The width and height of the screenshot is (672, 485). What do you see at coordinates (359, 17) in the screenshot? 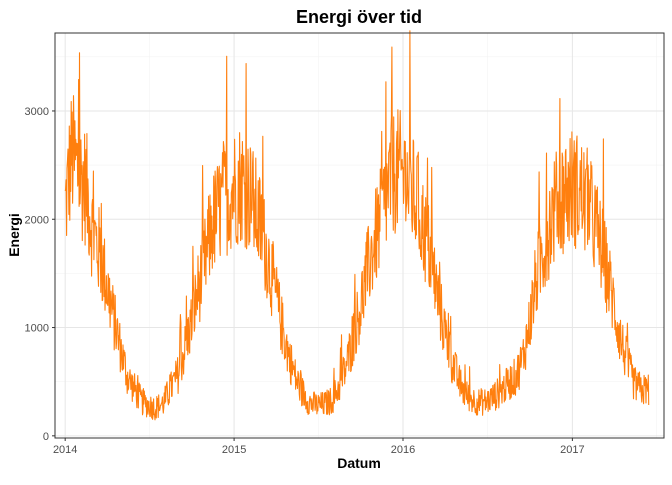
I see `chart-title: Energi över tid` at bounding box center [359, 17].